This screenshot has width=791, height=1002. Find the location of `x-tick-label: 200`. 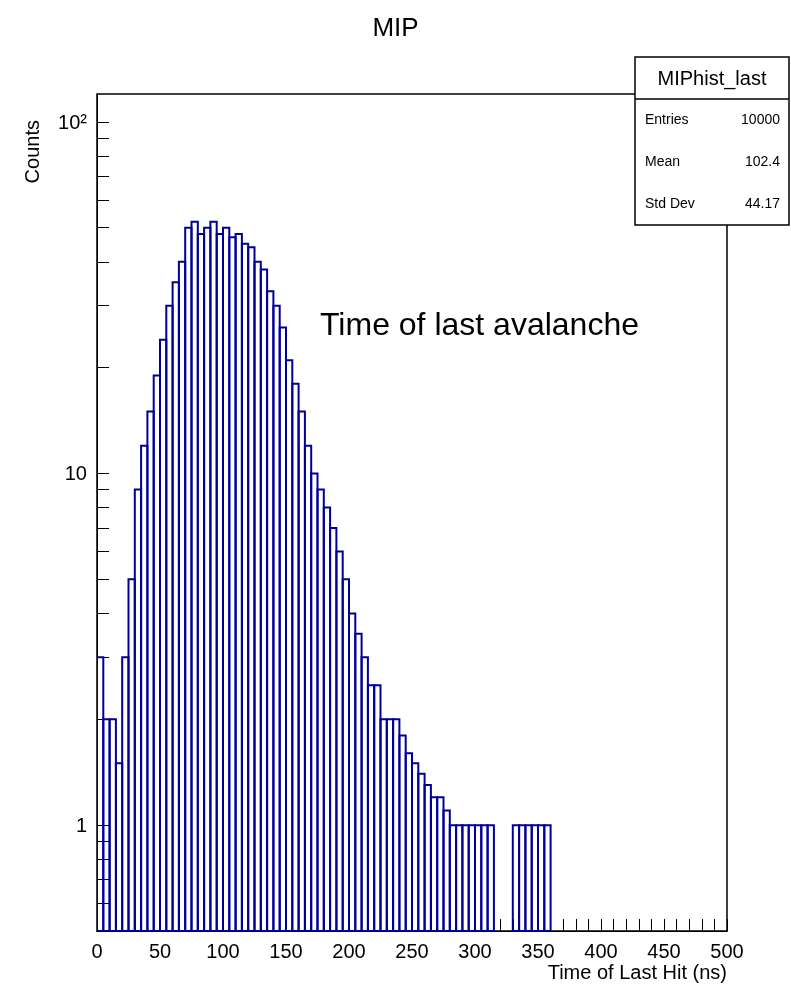

x-tick-label: 200 is located at coordinates (349, 951).